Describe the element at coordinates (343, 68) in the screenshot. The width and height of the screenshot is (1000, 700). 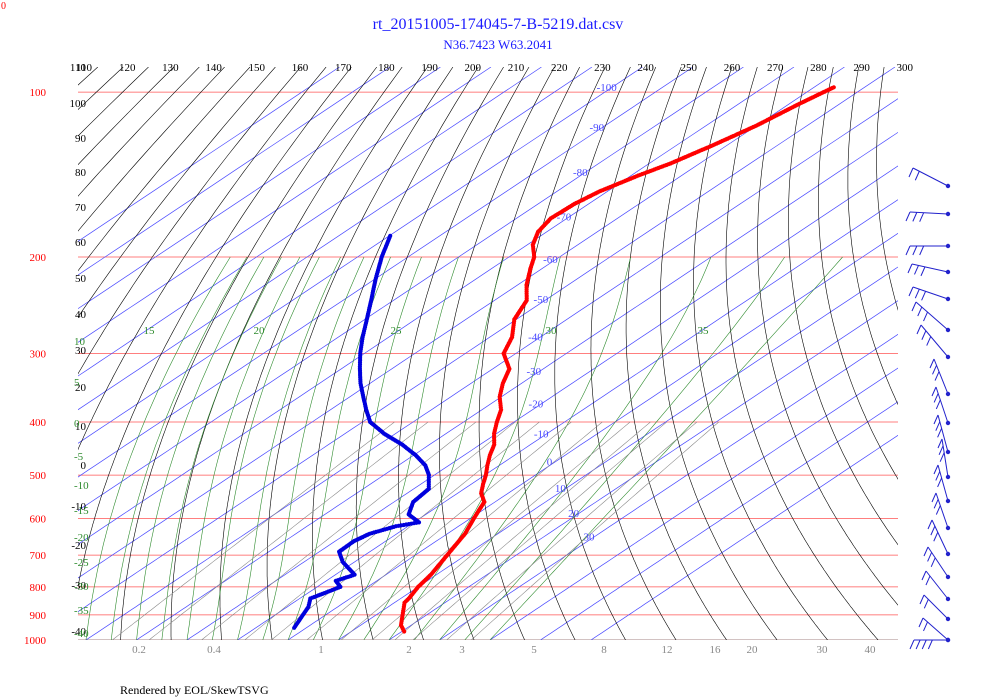
I see `top-axis-tick-label: 170` at that location.